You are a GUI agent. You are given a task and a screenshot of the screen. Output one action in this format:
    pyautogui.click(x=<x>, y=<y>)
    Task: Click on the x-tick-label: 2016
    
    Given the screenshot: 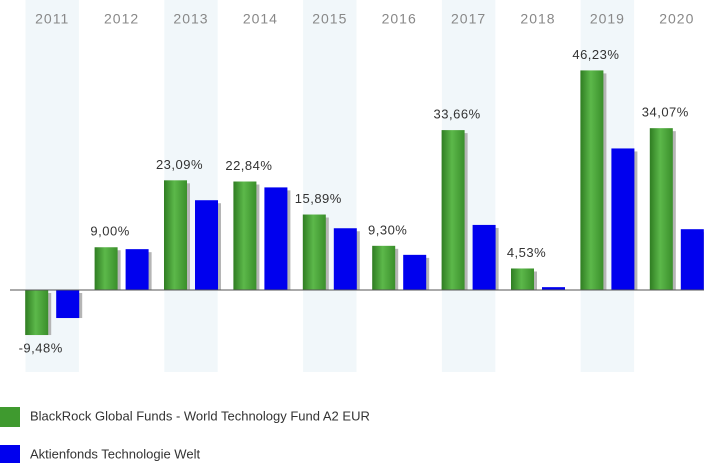 What is the action you would take?
    pyautogui.click(x=399, y=19)
    